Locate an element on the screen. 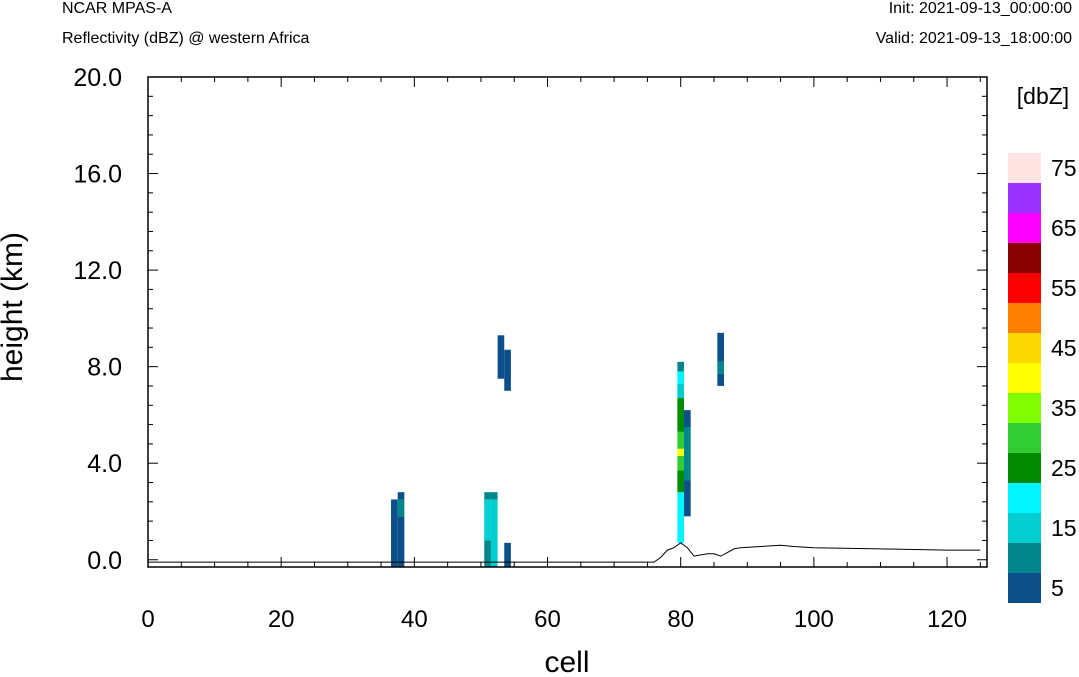  terrain-line is located at coordinates (564, 552).